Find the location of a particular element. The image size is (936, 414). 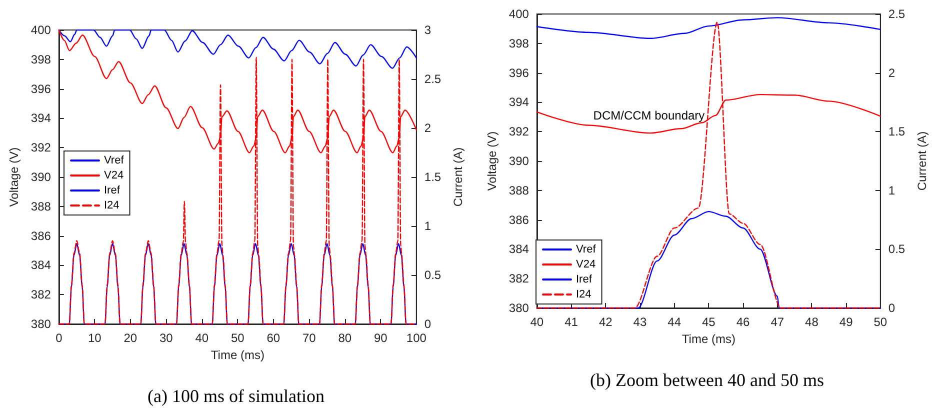

y2-tick-label: 3 is located at coordinates (428, 30).